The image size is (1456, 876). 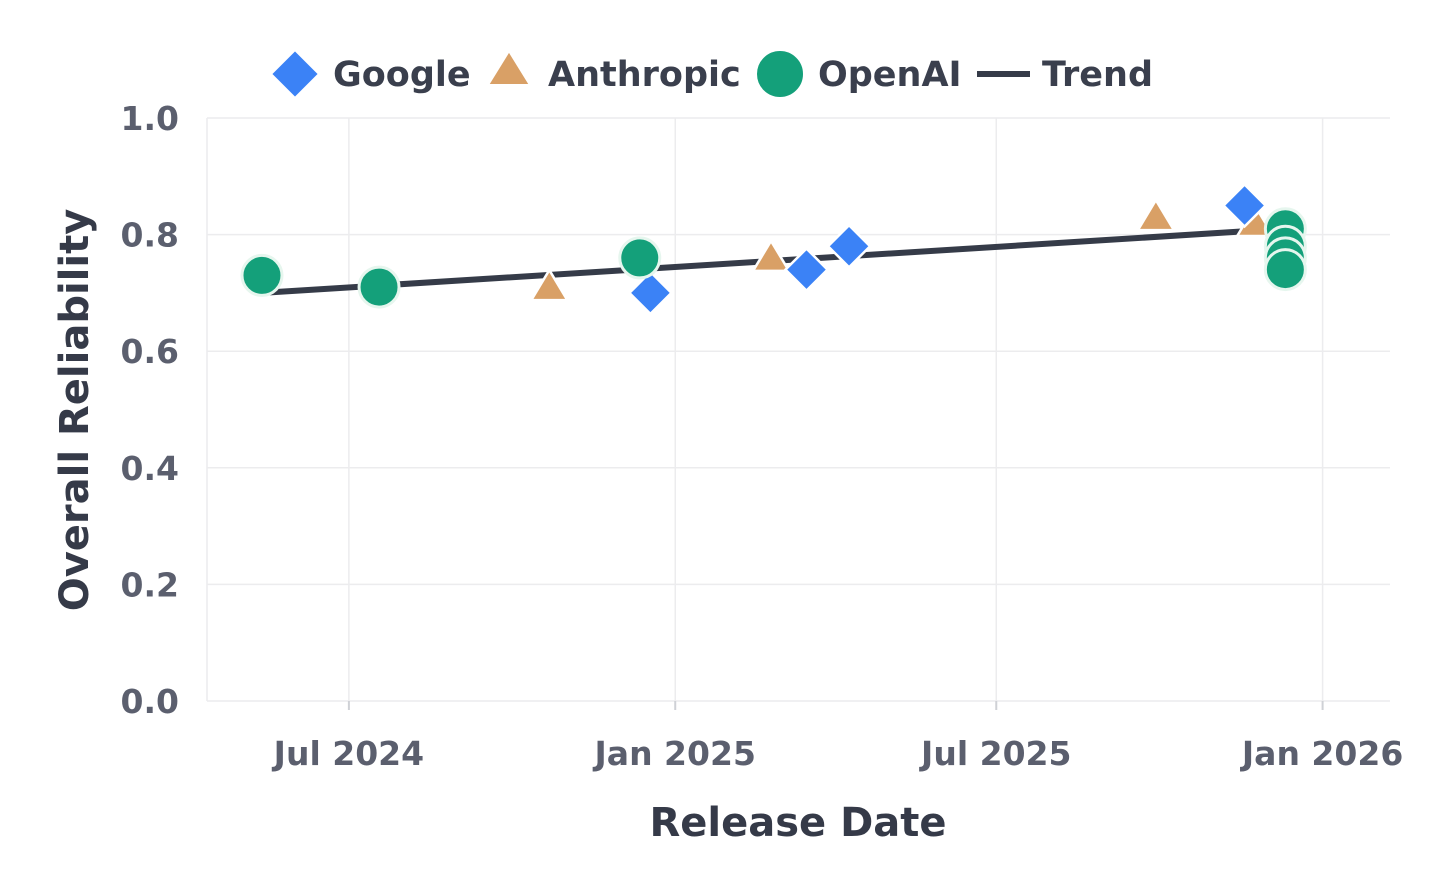 What do you see at coordinates (150, 410) in the screenshot?
I see `y-axis-ticks: 0.0 0.2 0.4 0.6 0.8 1.0` at bounding box center [150, 410].